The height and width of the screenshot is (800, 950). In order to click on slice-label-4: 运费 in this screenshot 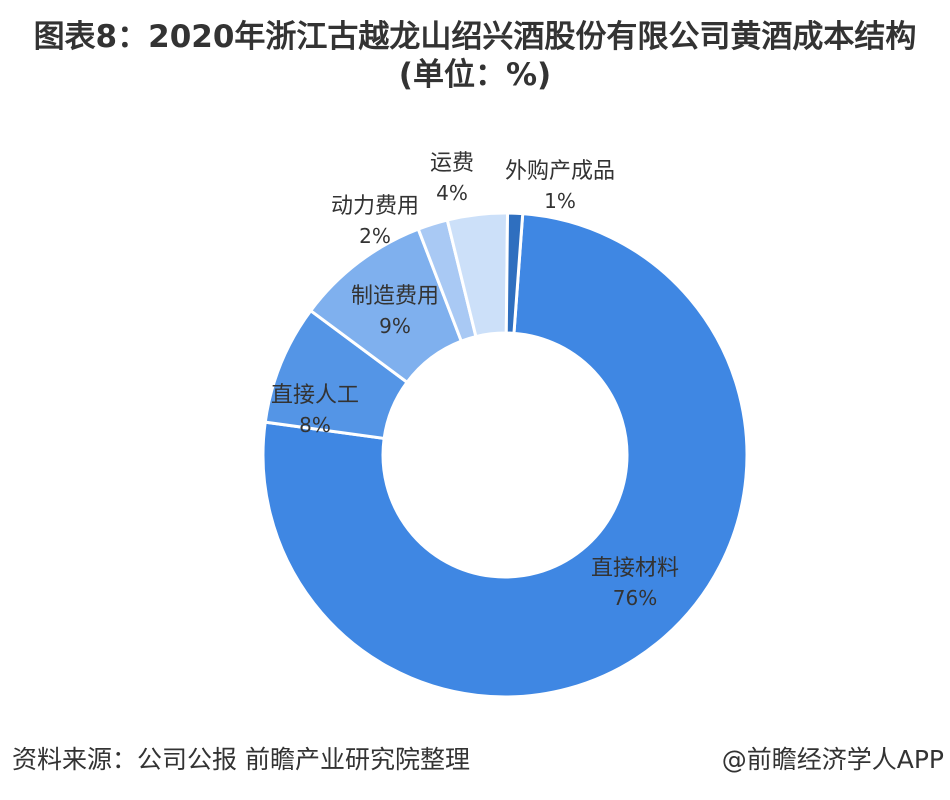, I will do `click(452, 163)`.